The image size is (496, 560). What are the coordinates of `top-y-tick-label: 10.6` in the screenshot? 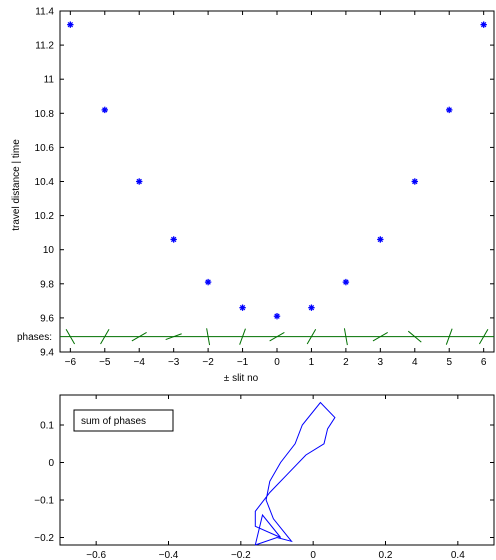 It's located at (45, 148).